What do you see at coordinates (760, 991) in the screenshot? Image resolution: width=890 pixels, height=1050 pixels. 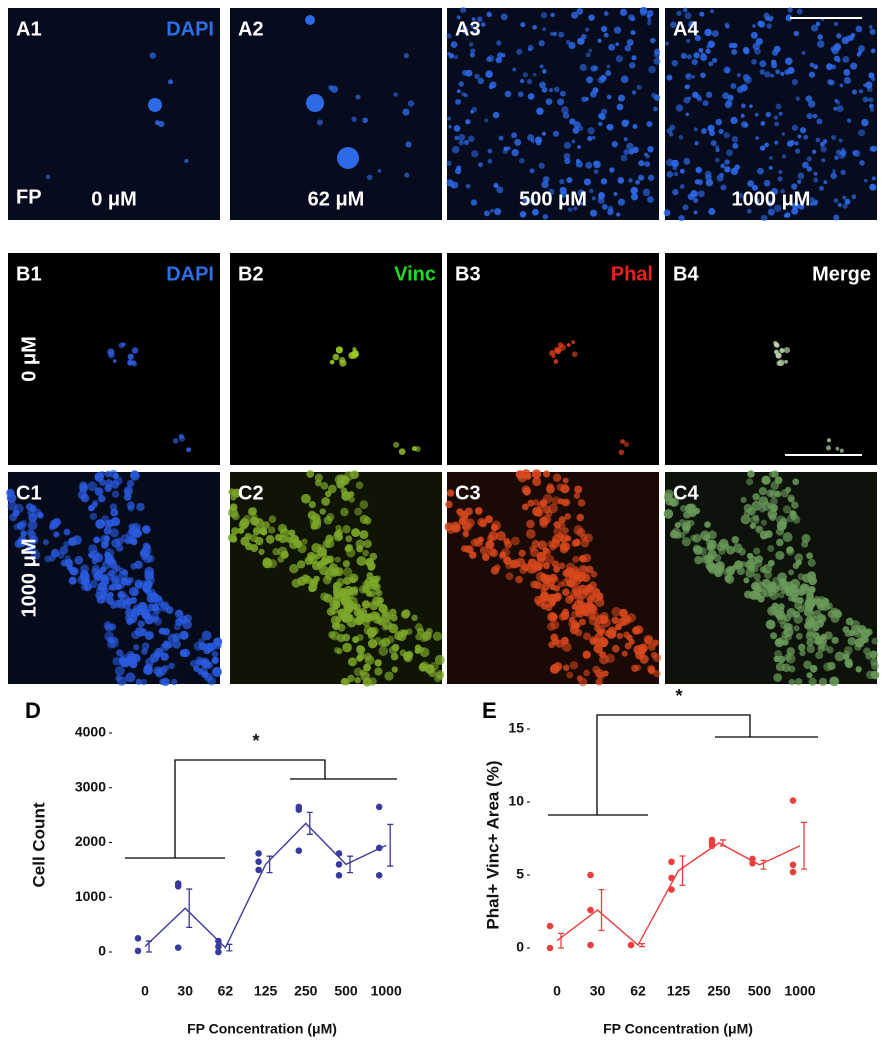 I see `x-tick-label: 500` at bounding box center [760, 991].